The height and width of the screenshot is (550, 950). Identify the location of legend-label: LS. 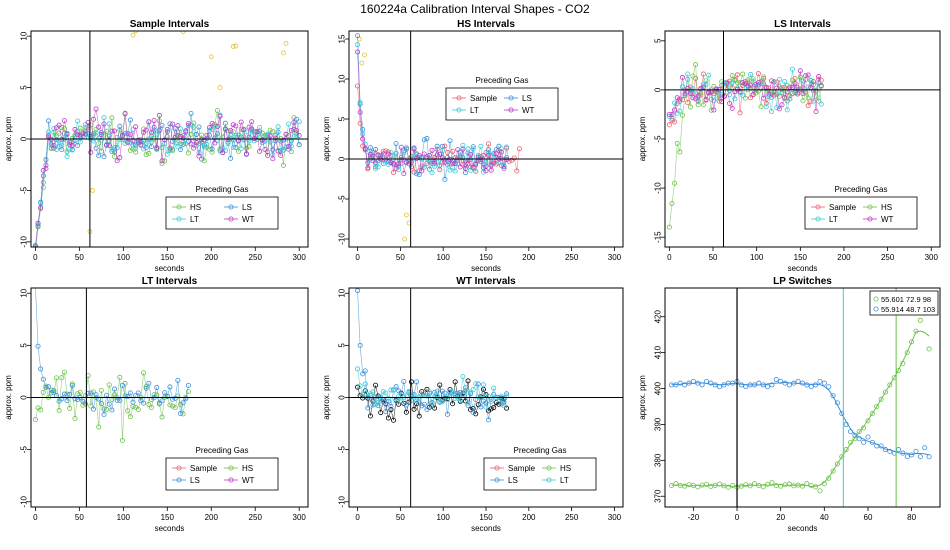
(195, 480).